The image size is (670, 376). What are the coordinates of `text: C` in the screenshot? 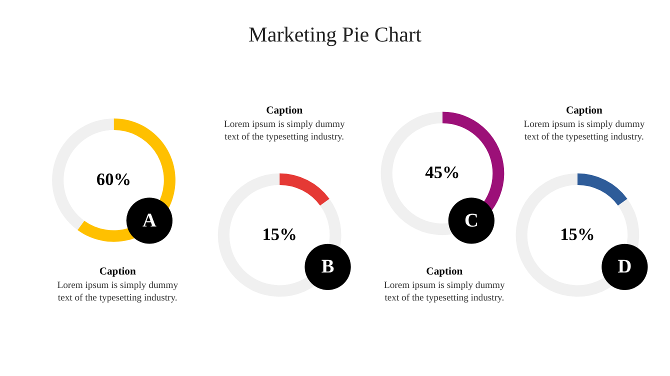 It's located at (471, 221).